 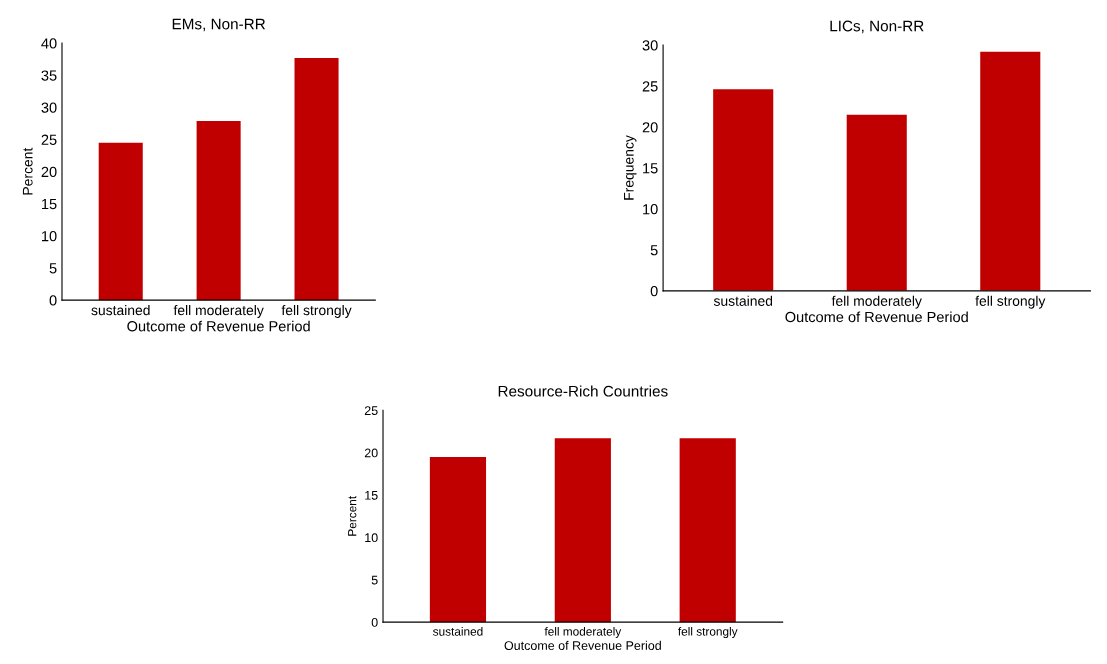 What do you see at coordinates (877, 27) in the screenshot?
I see `chart-title: LICs, Non-RR` at bounding box center [877, 27].